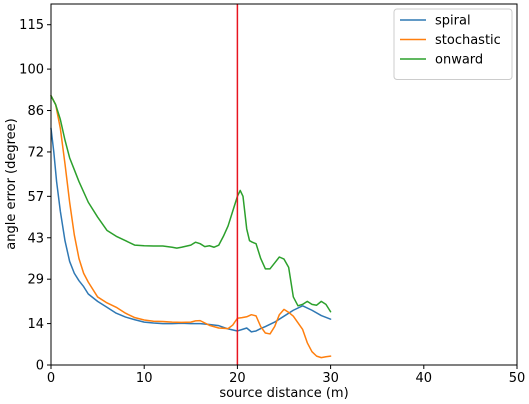 This screenshot has width=529, height=404. I want to click on y-tick-label: 0, so click(40, 366).